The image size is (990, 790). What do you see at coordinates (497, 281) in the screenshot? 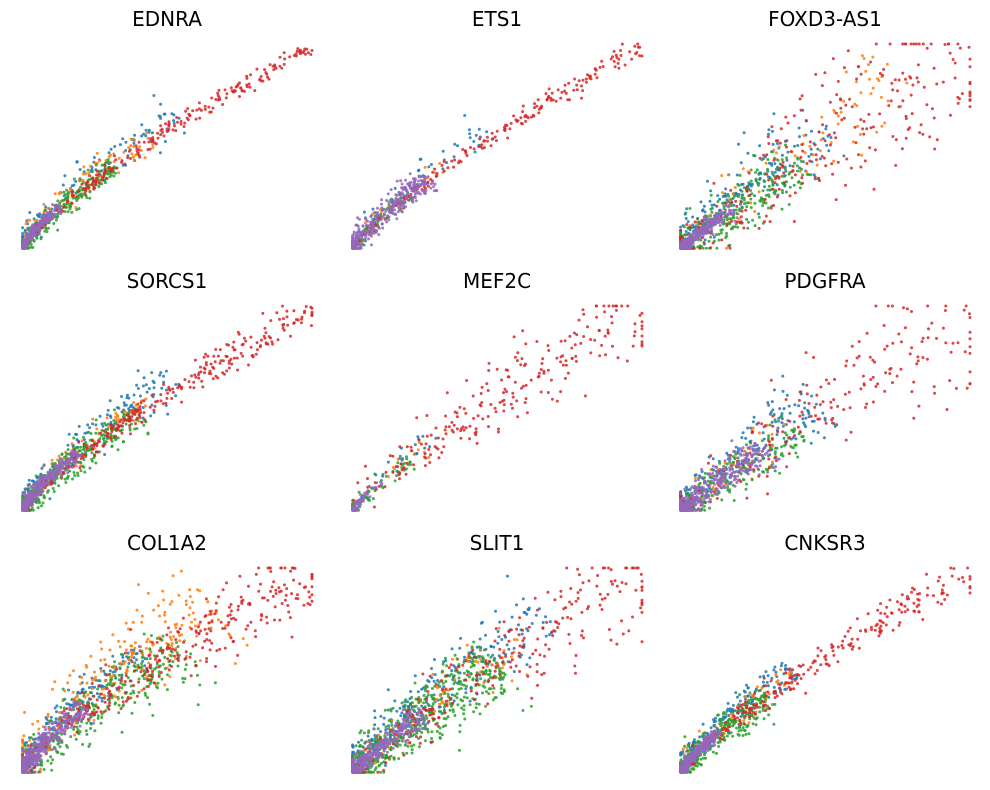
I see `subplot-title: MEF2C` at bounding box center [497, 281].